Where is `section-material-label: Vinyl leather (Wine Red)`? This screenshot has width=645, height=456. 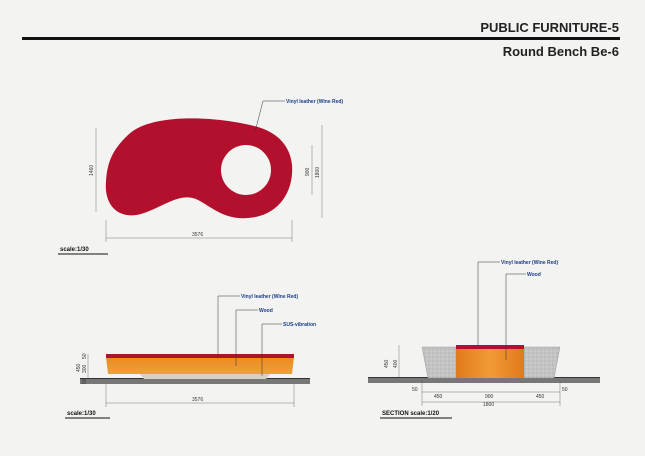 section-material-label: Vinyl leather (Wine Red) is located at coordinates (529, 263).